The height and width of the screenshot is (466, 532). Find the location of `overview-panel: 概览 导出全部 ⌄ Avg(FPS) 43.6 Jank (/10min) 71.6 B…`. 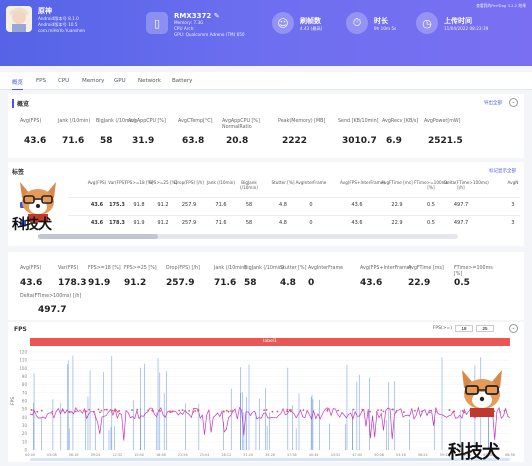

overview-panel: 概览 导出全部 ⌄ Avg(FPS) 43.6 Jank (/10min) 71.6 B… is located at coordinates (266, 126).